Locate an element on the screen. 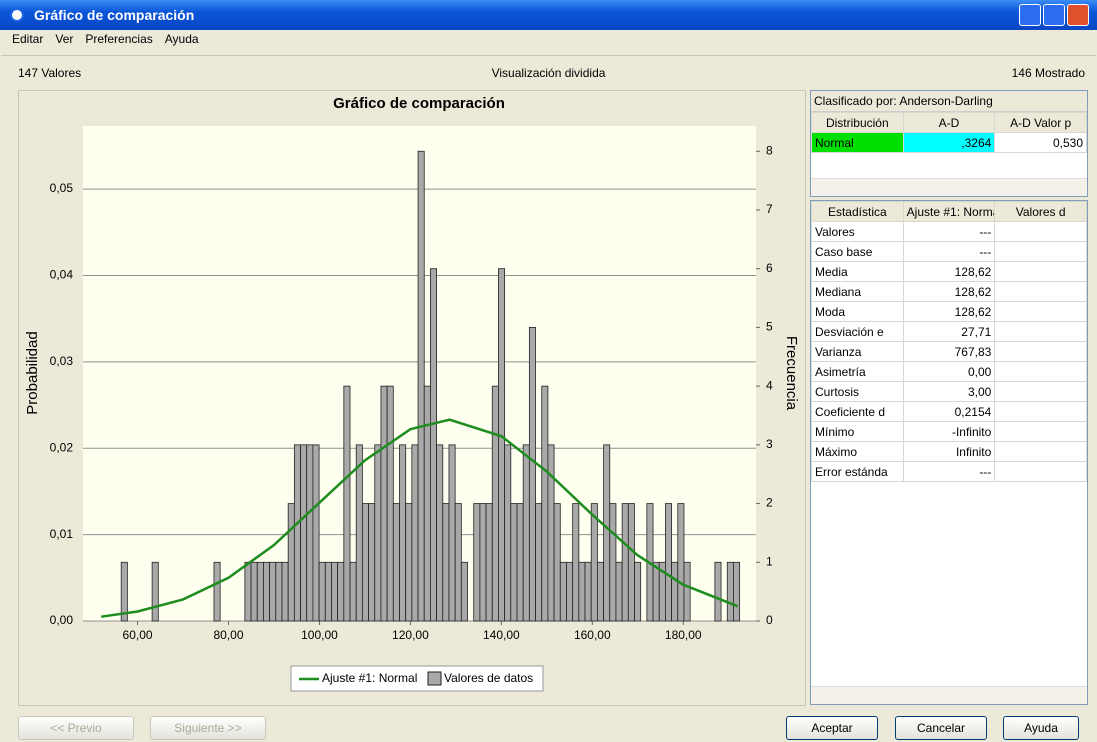  y2-tick-label: 7 is located at coordinates (769, 209).